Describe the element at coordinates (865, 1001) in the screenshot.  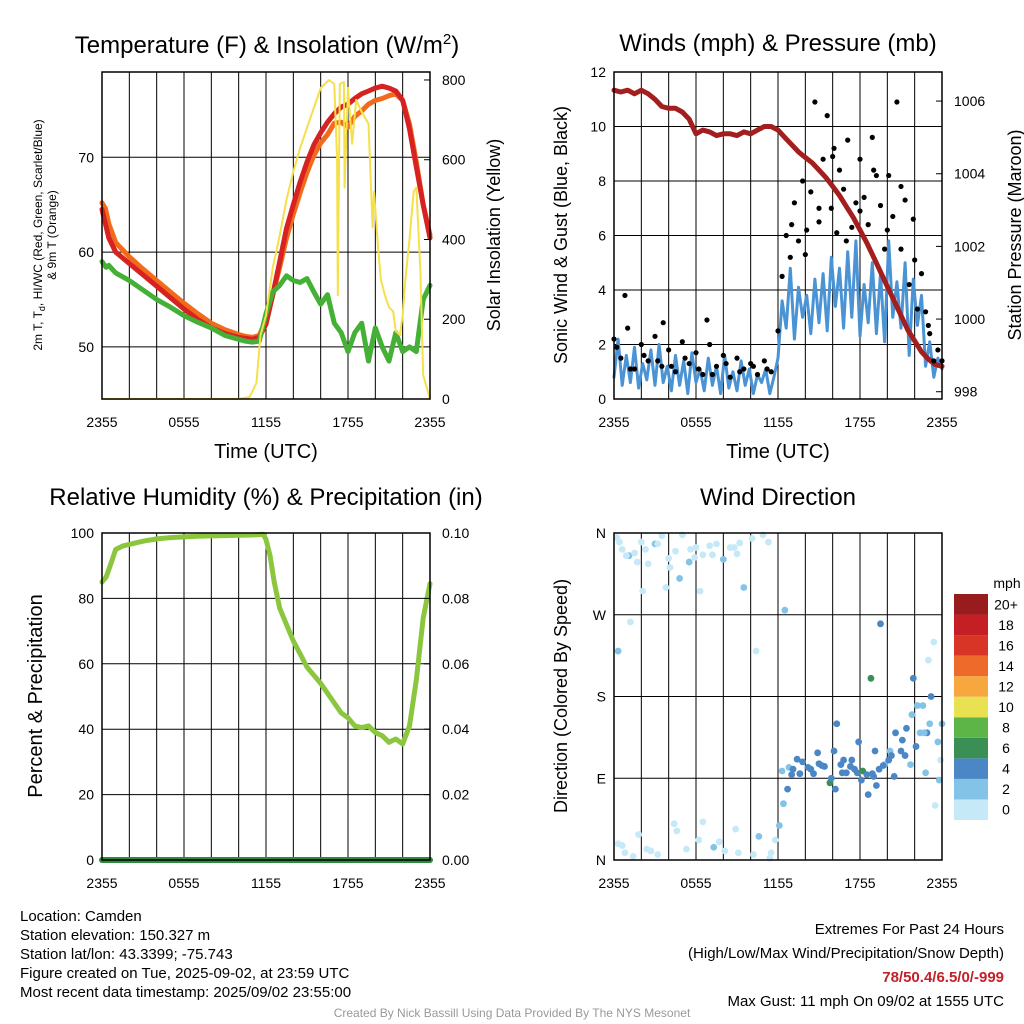
I see `max-gust: Max Gust: 11 mph On 09/02 at 1555 UTC` at that location.